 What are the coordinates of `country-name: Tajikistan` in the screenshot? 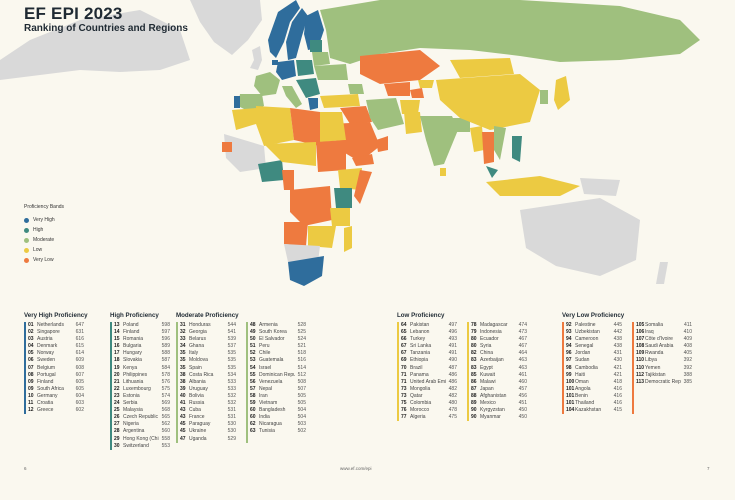 It's located at (655, 374).